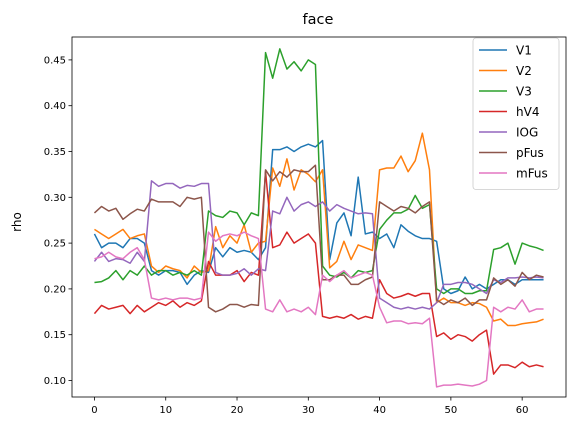 The width and height of the screenshot is (576, 435). What do you see at coordinates (55, 106) in the screenshot?
I see `y-tick-label: 0.40` at bounding box center [55, 106].